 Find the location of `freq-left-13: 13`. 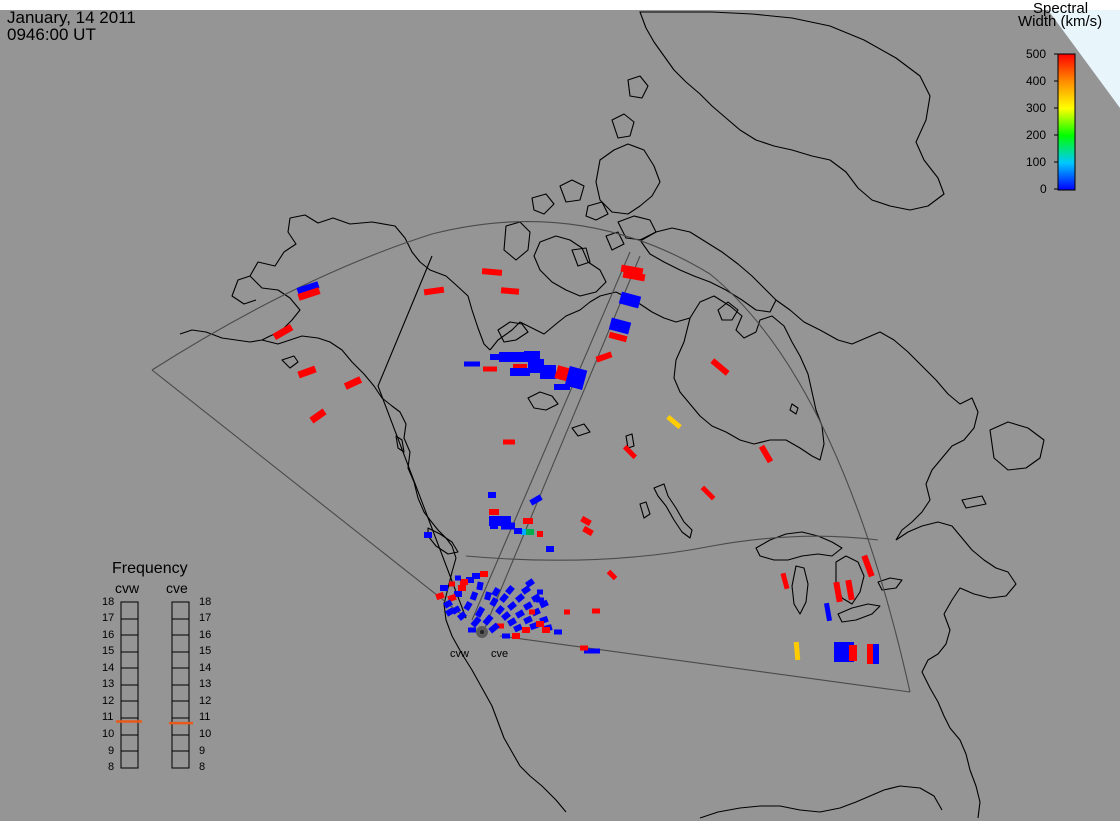

freq-left-13: 13 is located at coordinates (108, 684).